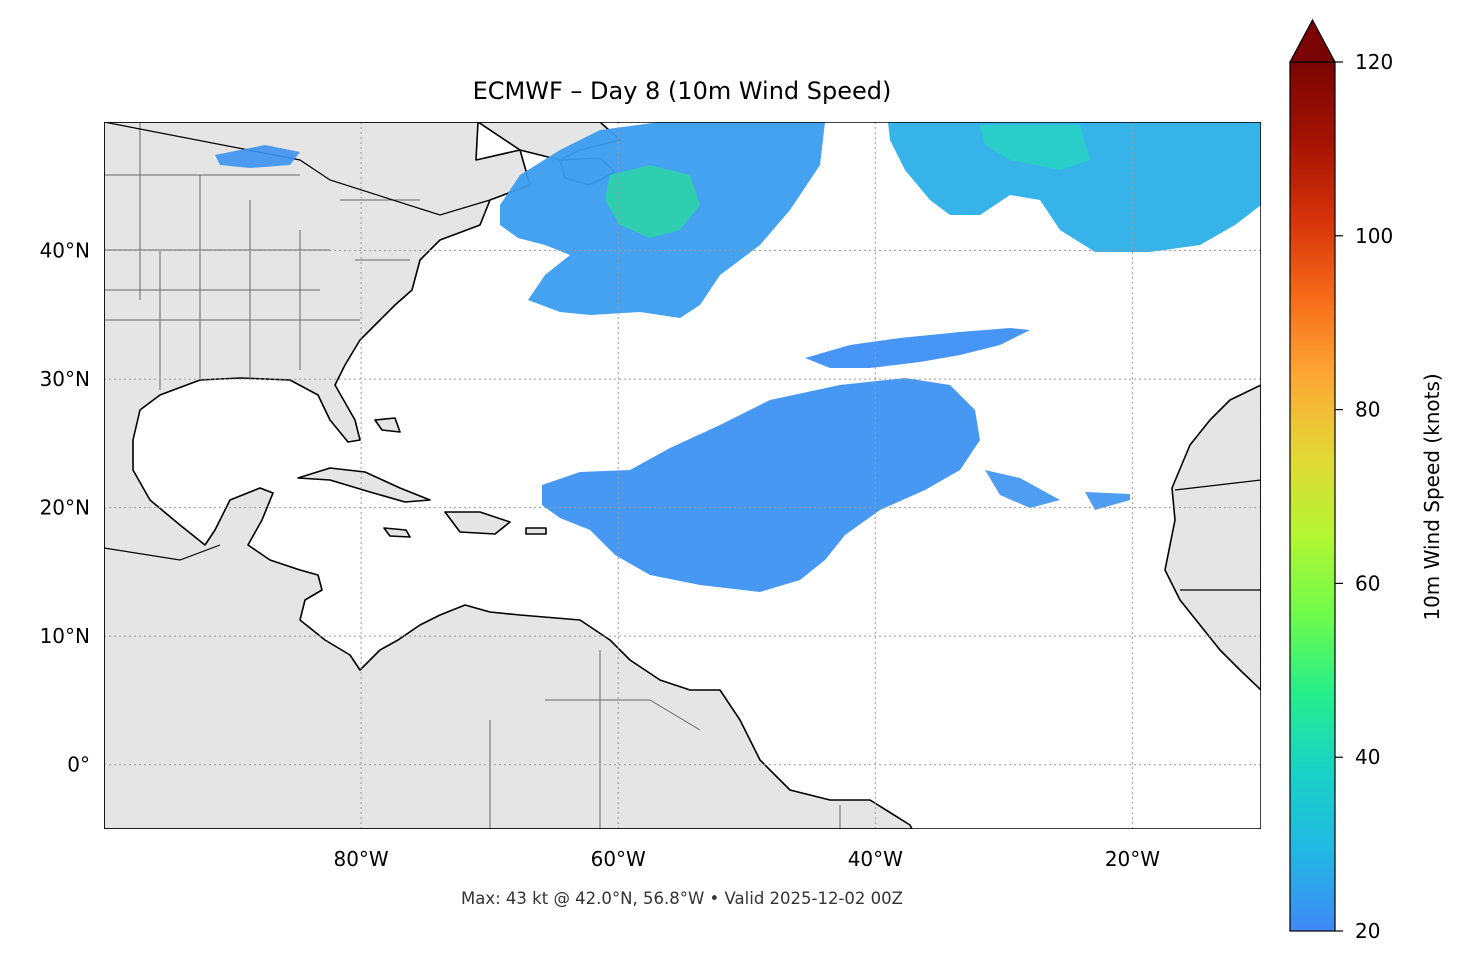  Describe the element at coordinates (1364, 496) in the screenshot. I see `colorbar-ticks: 20 40 60 80 100 120` at that location.